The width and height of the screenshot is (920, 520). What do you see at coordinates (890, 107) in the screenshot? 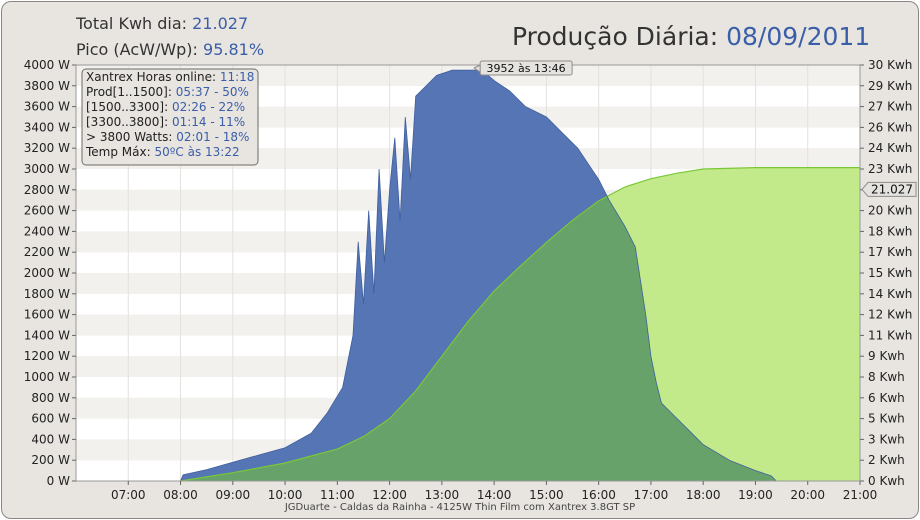
I see `y-right-tick-label: 27 Kwh` at bounding box center [890, 107].